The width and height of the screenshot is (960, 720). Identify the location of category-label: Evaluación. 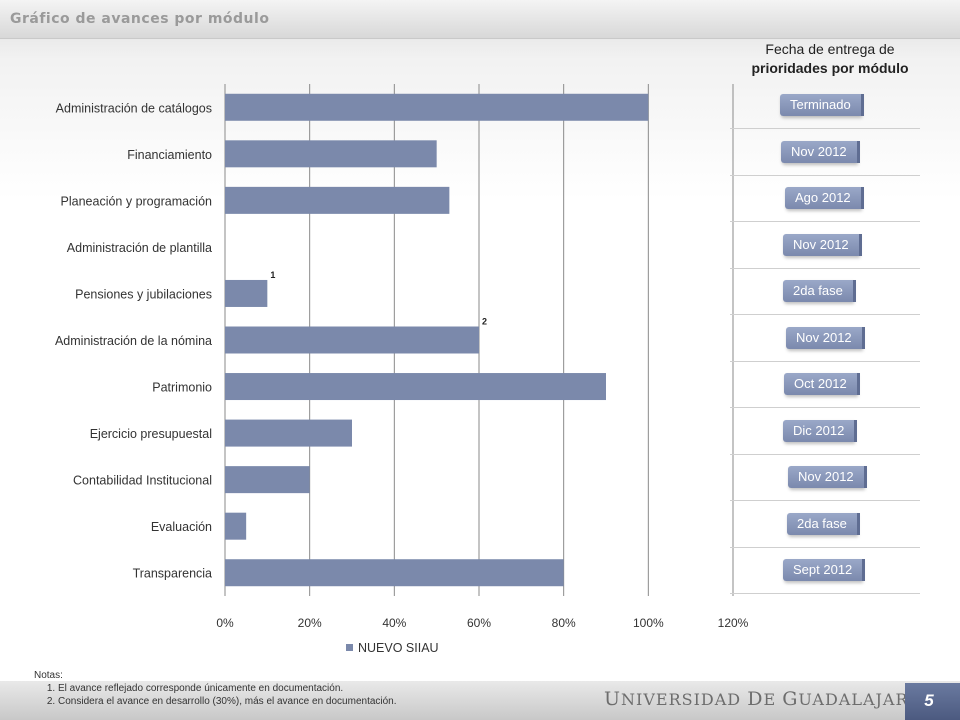
(181, 527).